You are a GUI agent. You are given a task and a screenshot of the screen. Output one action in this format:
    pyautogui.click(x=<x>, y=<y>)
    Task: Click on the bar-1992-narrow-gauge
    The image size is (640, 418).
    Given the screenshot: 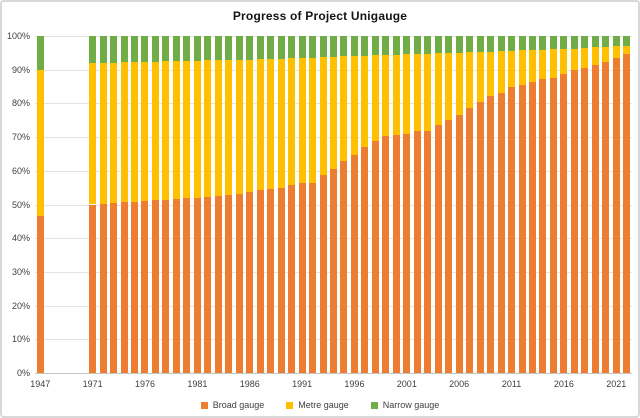 What is the action you would take?
    pyautogui.click(x=313, y=47)
    